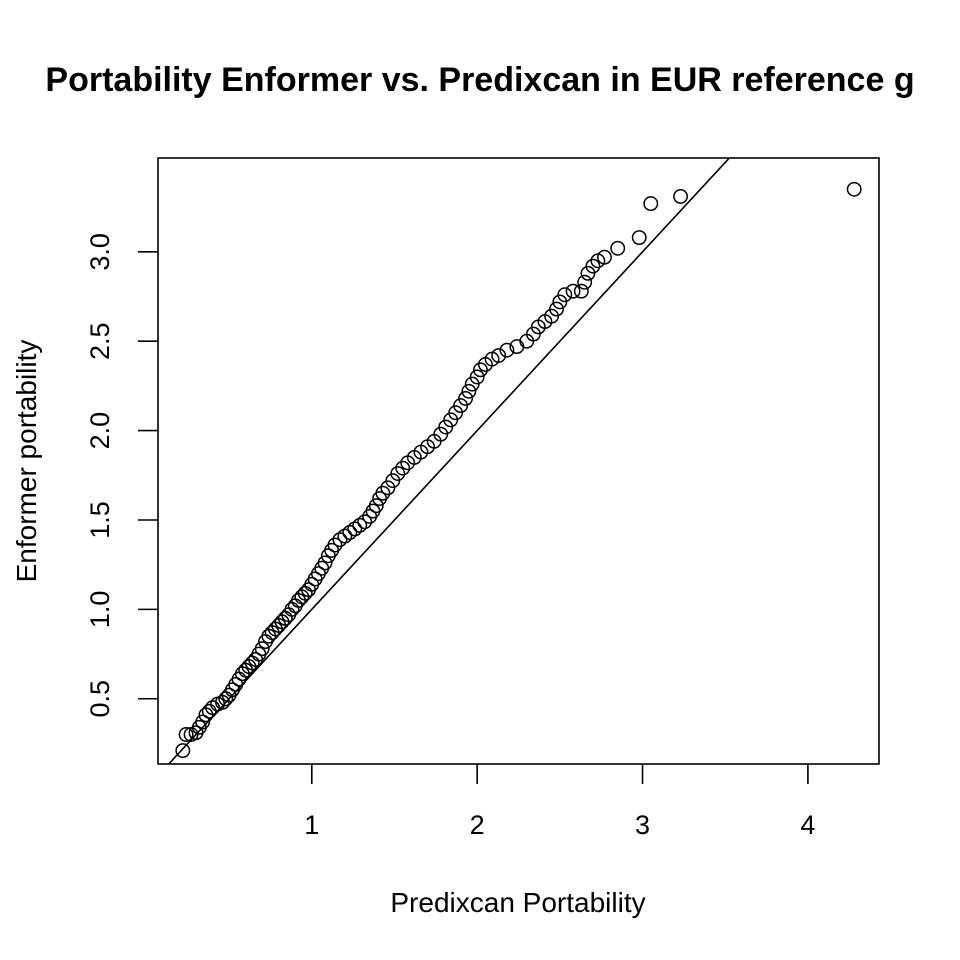  Describe the element at coordinates (311, 825) in the screenshot. I see `x-tick-label-0: 1` at that location.